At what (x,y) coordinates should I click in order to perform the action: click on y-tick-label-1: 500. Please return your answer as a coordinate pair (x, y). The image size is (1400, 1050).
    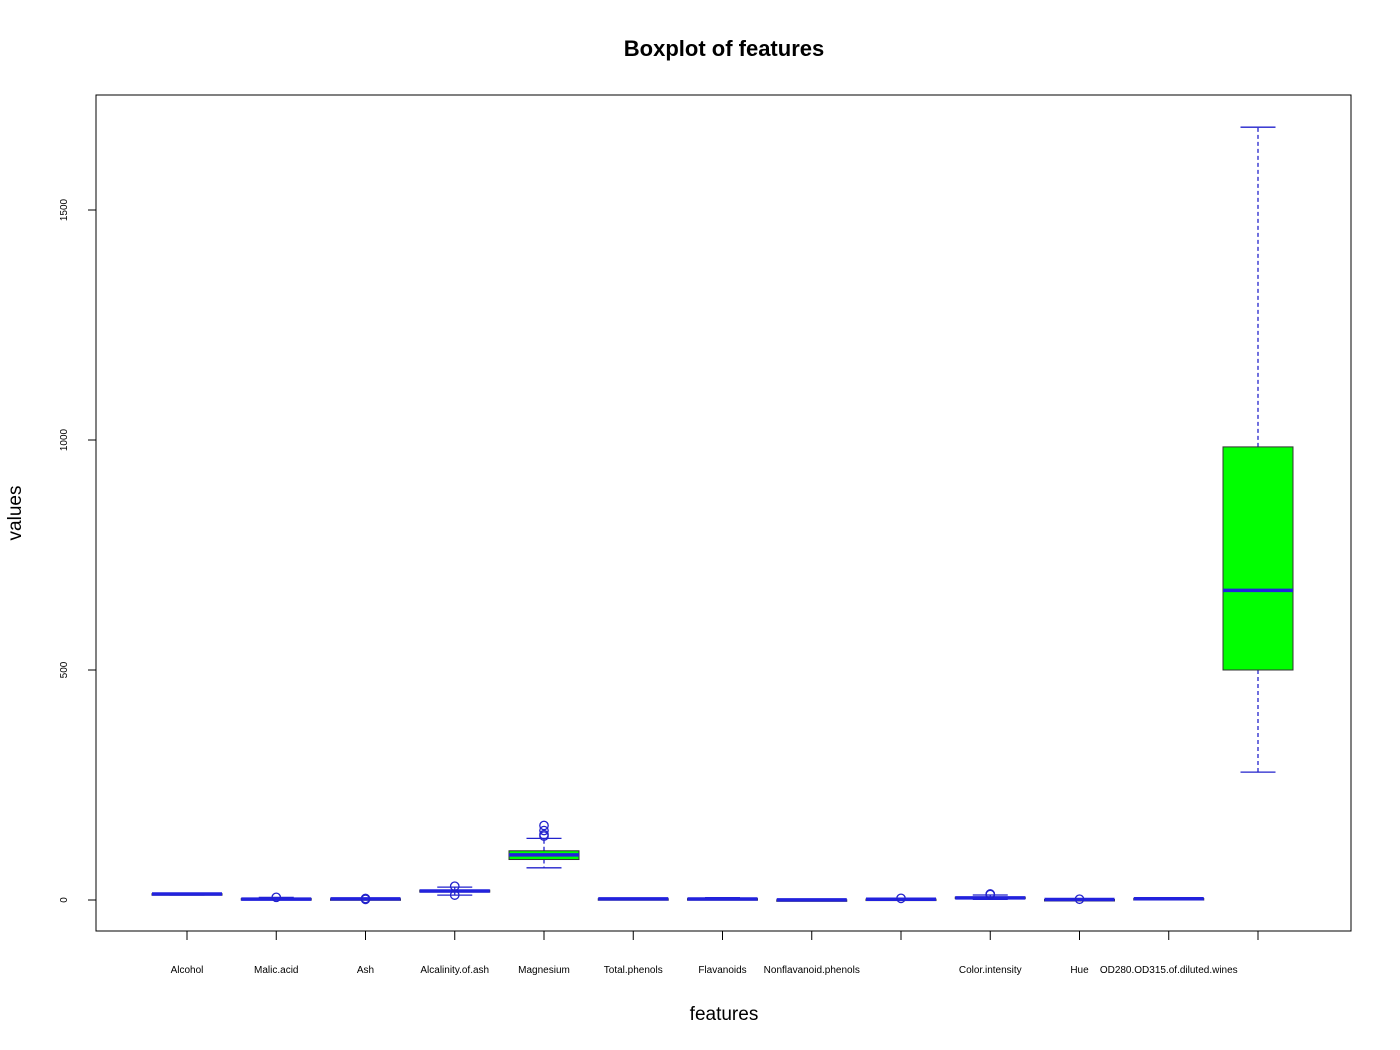
    Looking at the image, I should click on (64, 669).